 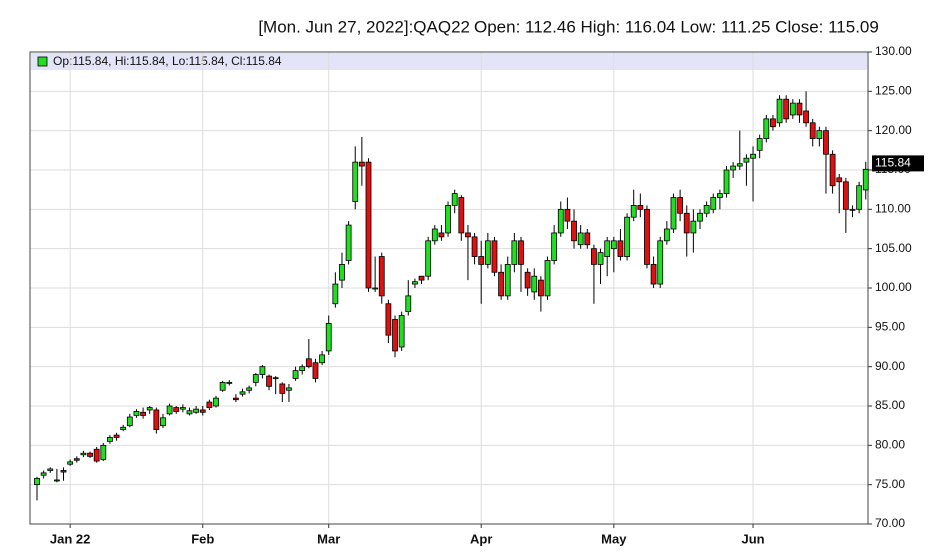 I want to click on x-tick-label: Jun, so click(x=752, y=538).